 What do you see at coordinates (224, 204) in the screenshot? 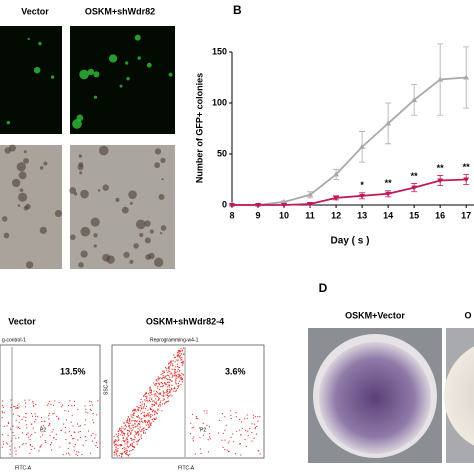
I see `y-tick-label: 0` at bounding box center [224, 204].